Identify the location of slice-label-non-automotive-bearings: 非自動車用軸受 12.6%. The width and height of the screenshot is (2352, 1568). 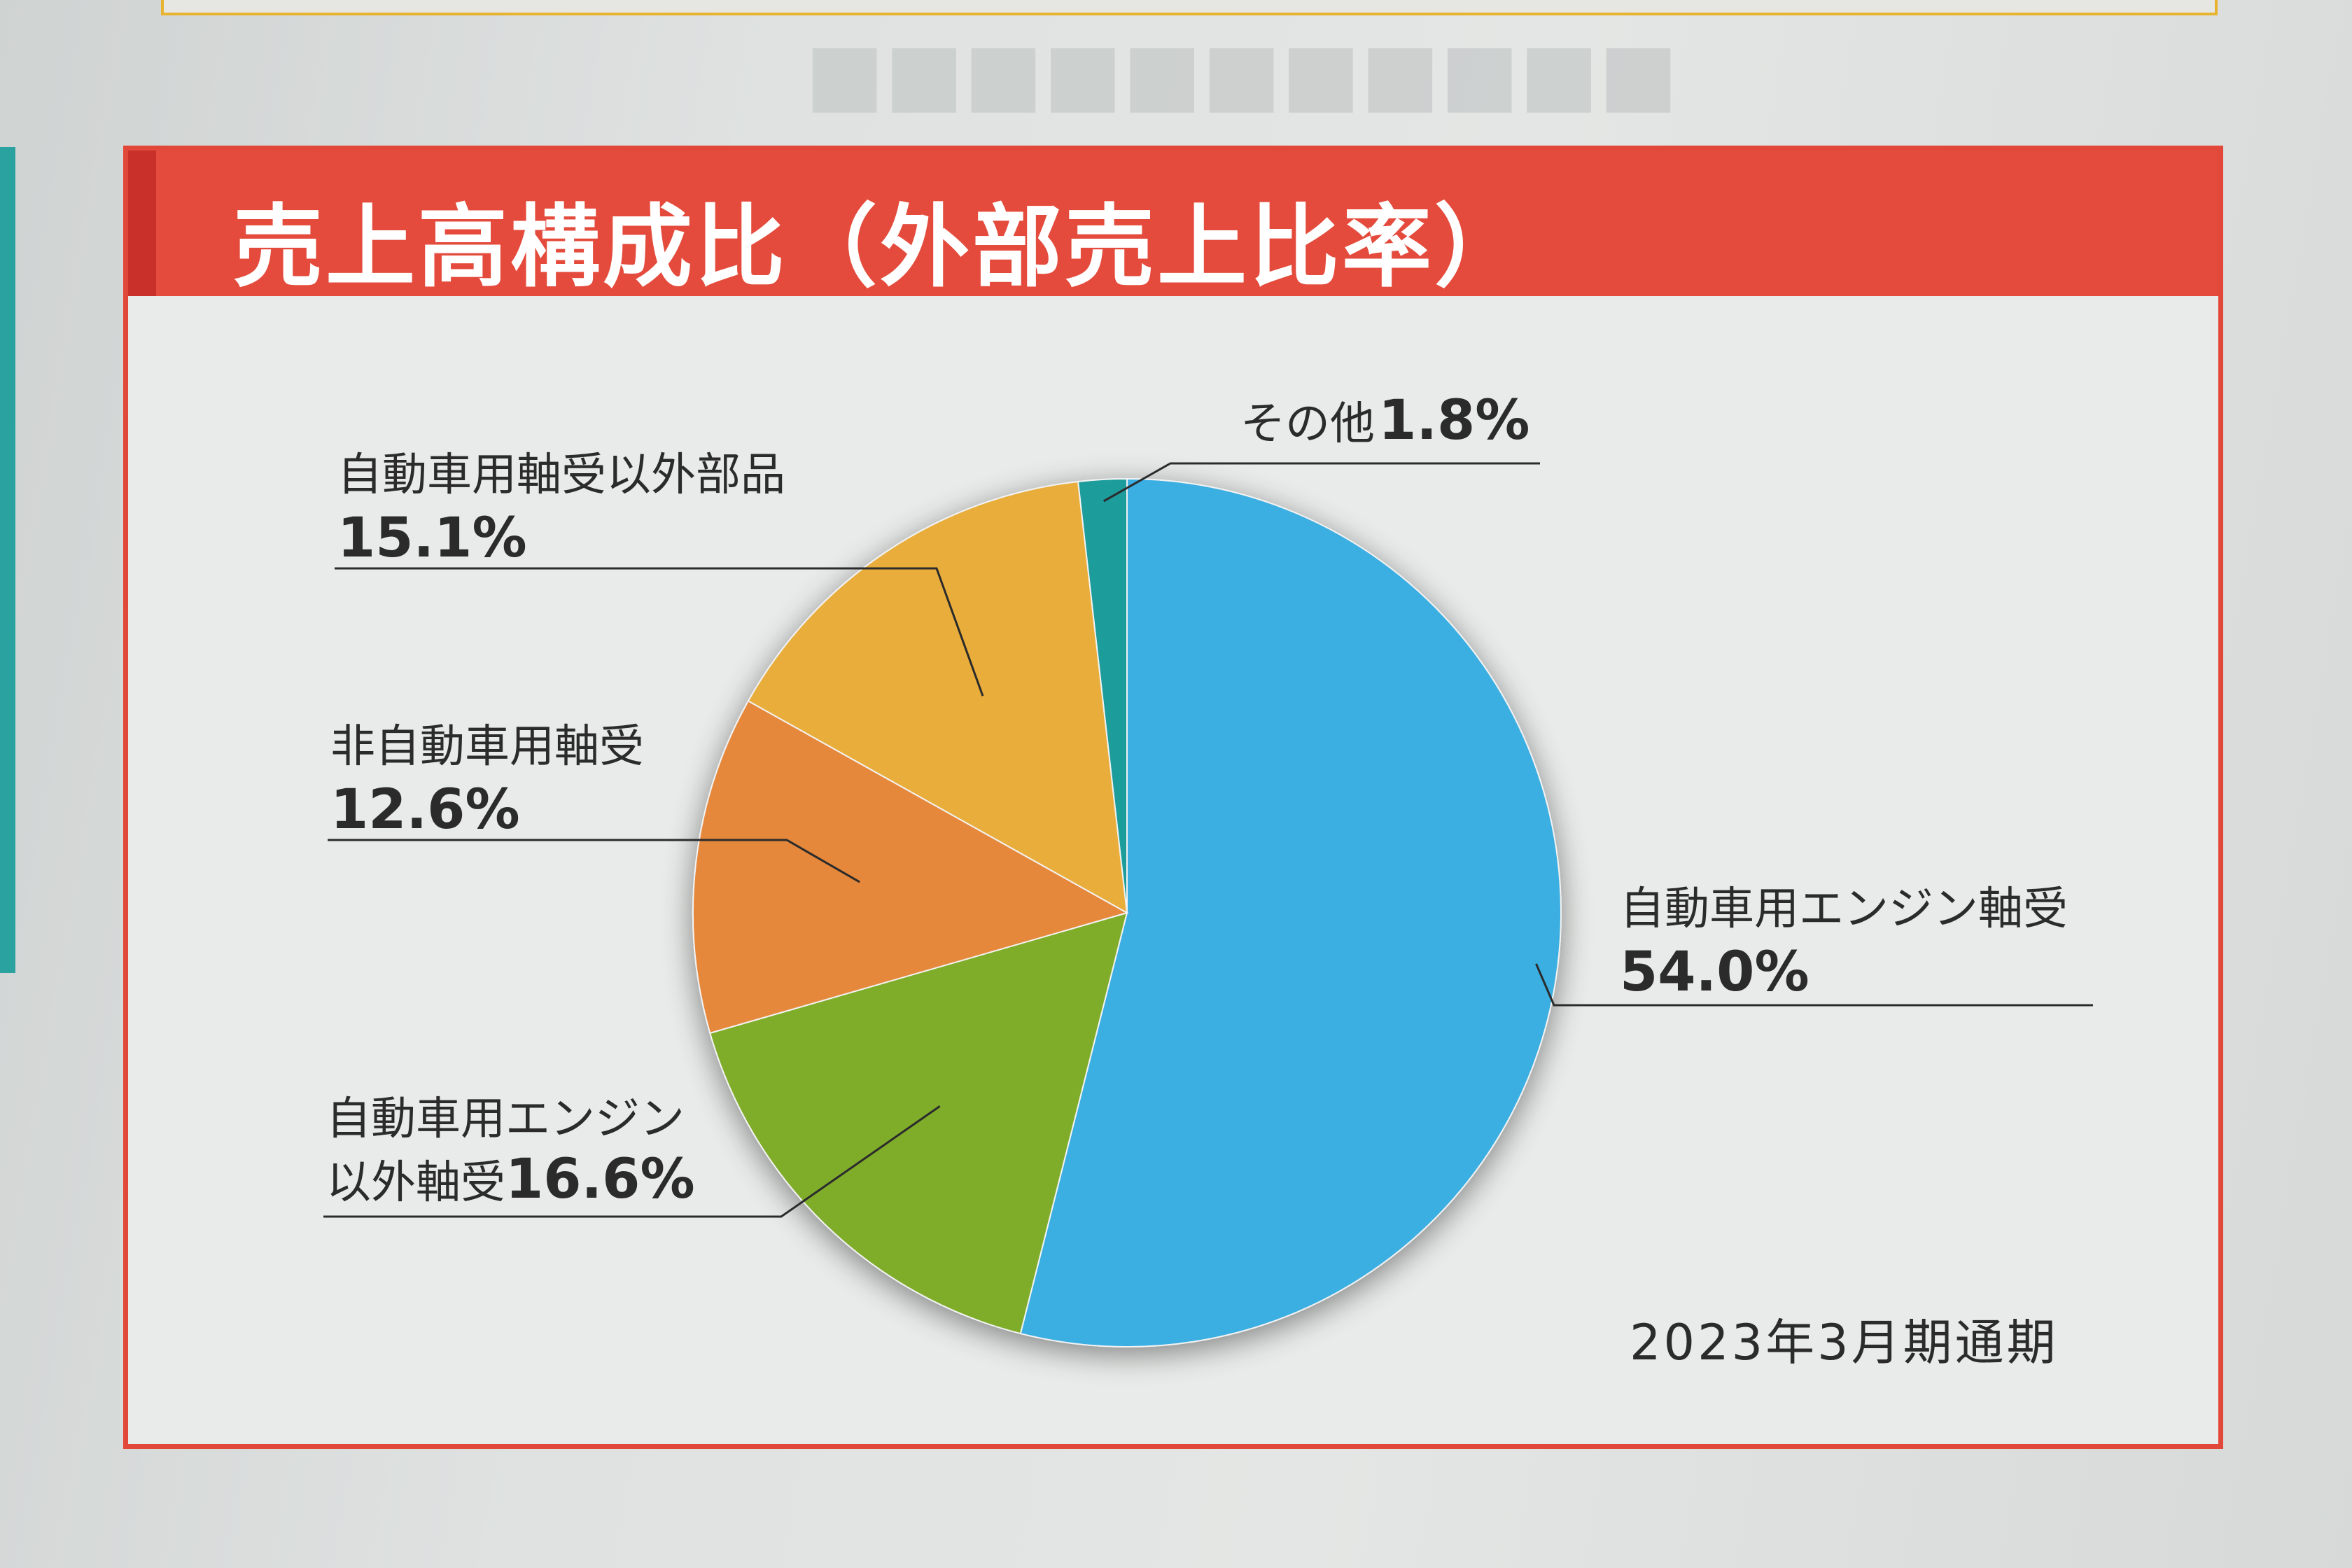
(487, 781).